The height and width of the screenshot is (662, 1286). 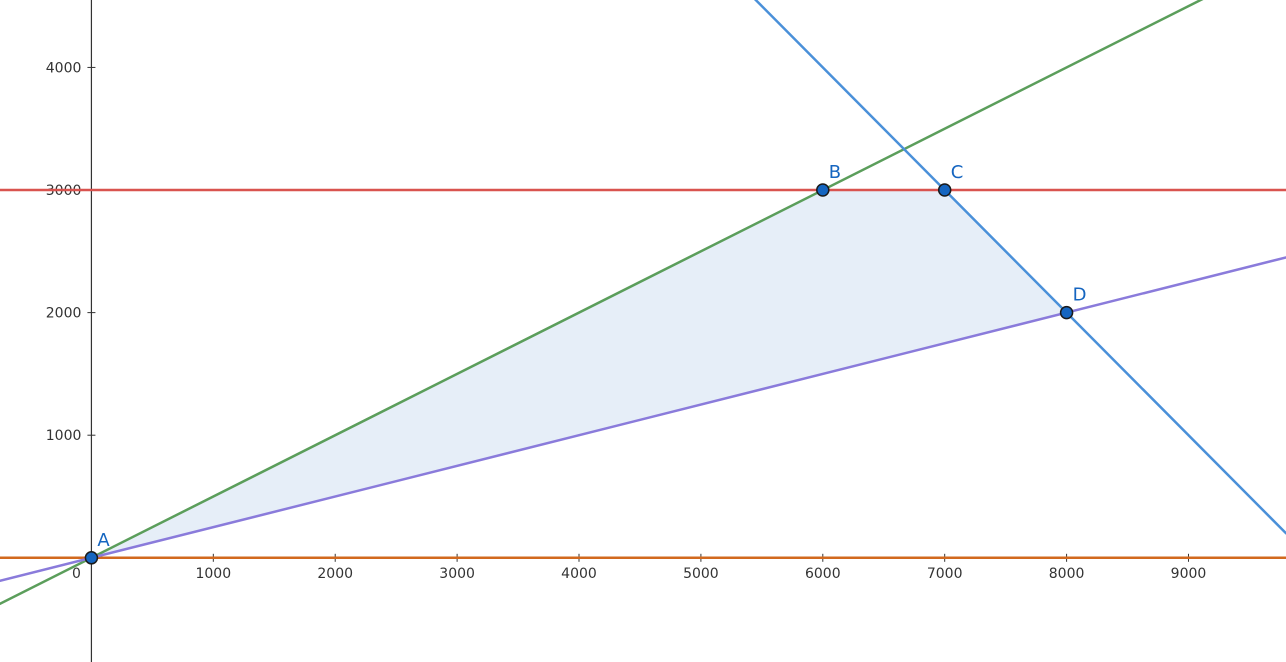 What do you see at coordinates (828, 179) in the screenshot?
I see `point-b: B` at bounding box center [828, 179].